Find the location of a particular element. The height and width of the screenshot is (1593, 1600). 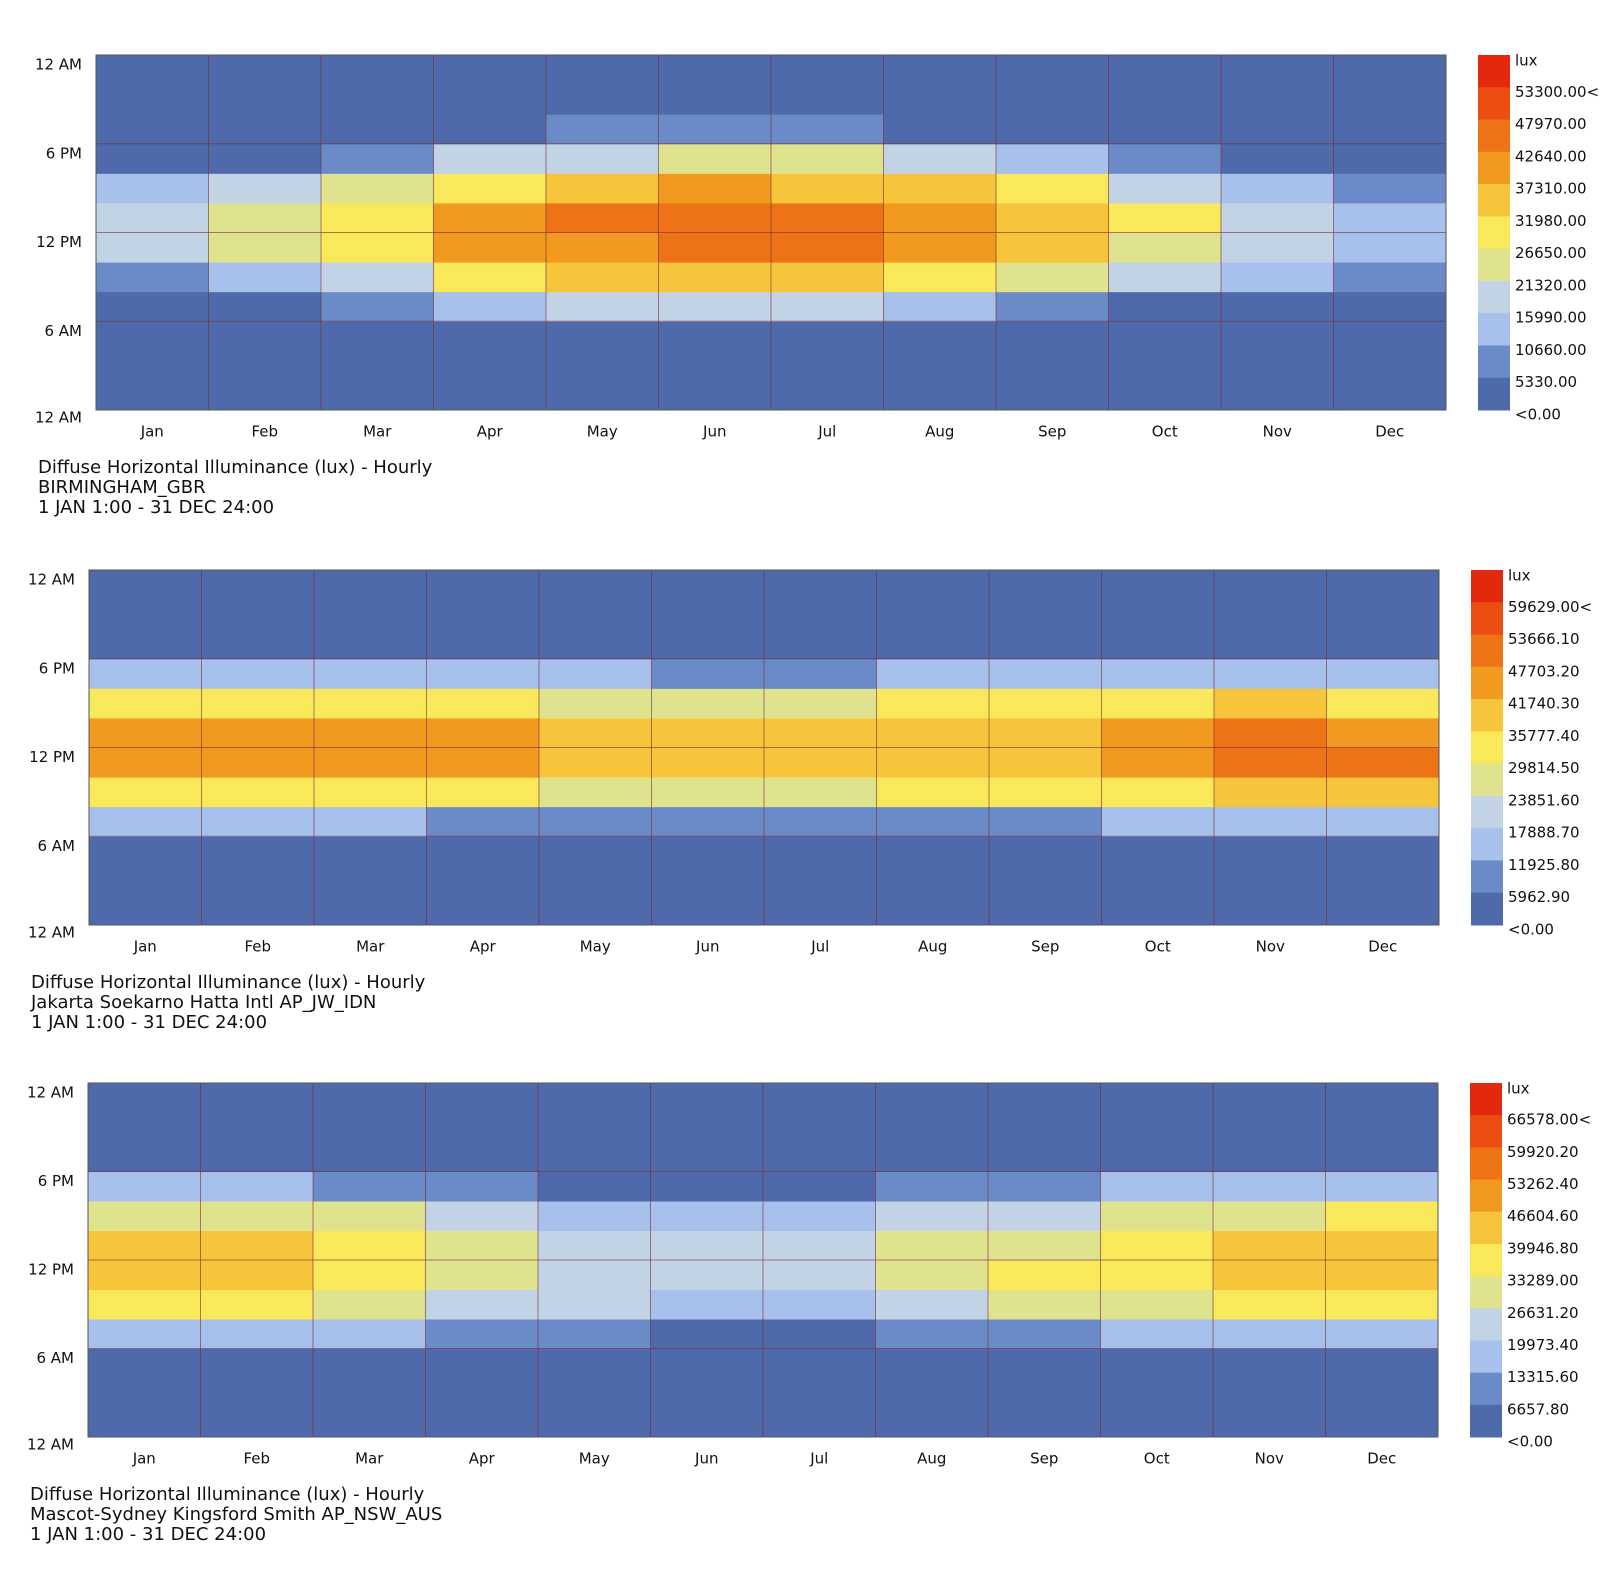

legend-label: 31980.00 is located at coordinates (1551, 221).